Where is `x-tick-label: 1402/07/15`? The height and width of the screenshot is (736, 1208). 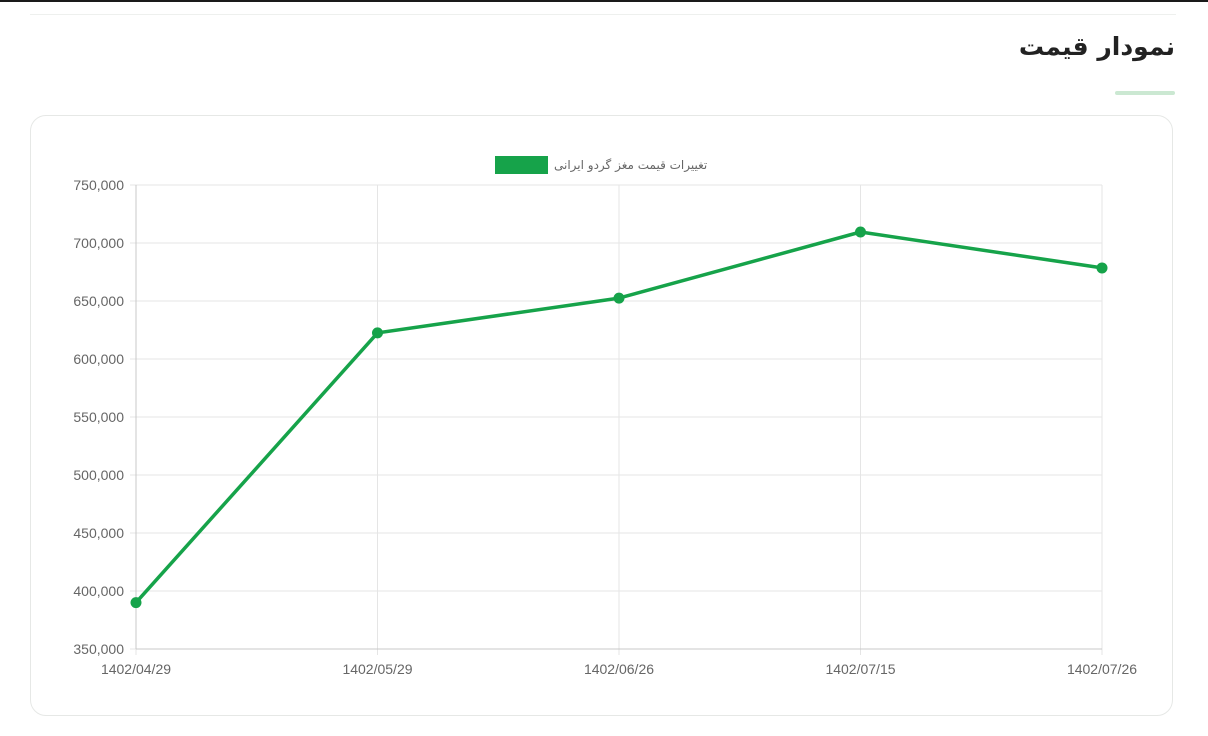
x-tick-label: 1402/07/15 is located at coordinates (860, 669).